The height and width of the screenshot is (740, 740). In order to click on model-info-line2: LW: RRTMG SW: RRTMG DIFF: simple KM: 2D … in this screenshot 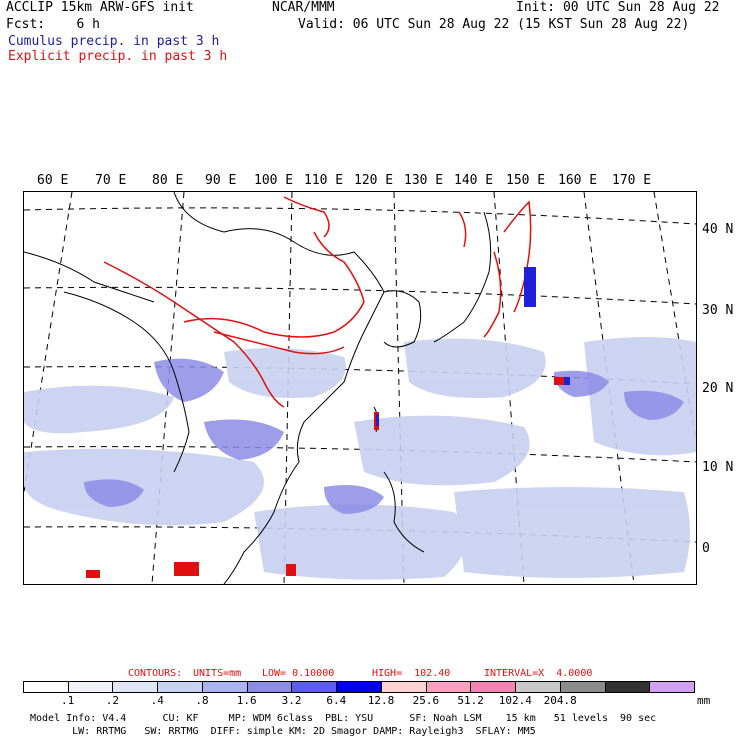, I will do `click(283, 731)`.